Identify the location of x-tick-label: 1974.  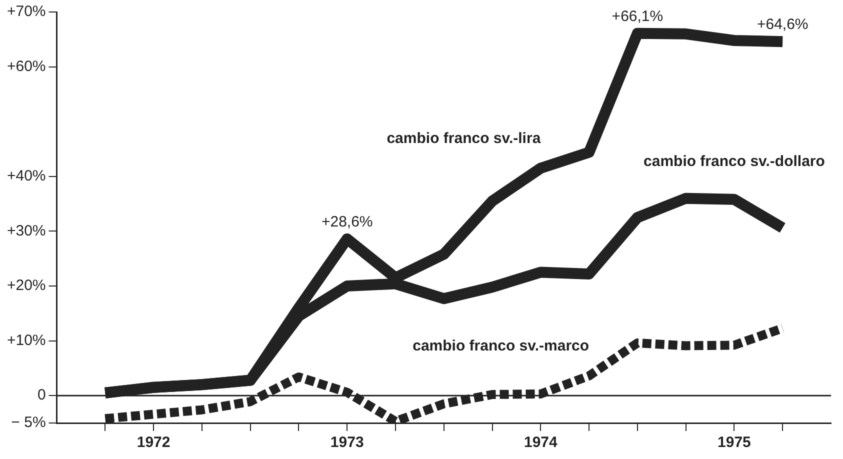
(541, 443).